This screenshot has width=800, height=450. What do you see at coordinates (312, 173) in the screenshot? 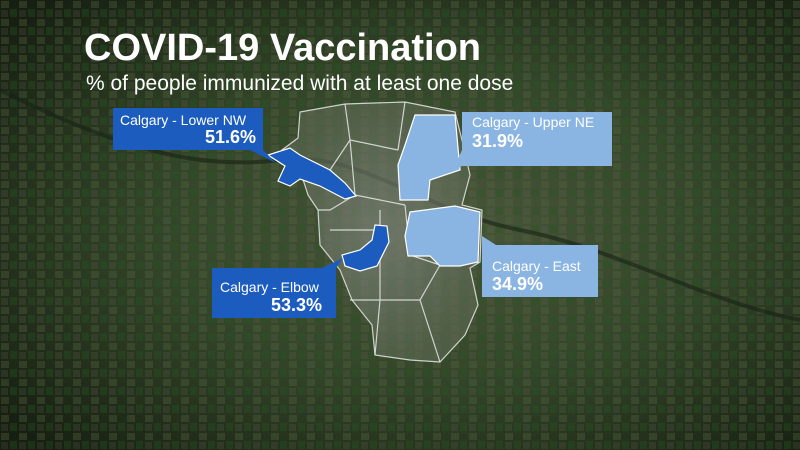
I see `district-lower-nw` at bounding box center [312, 173].